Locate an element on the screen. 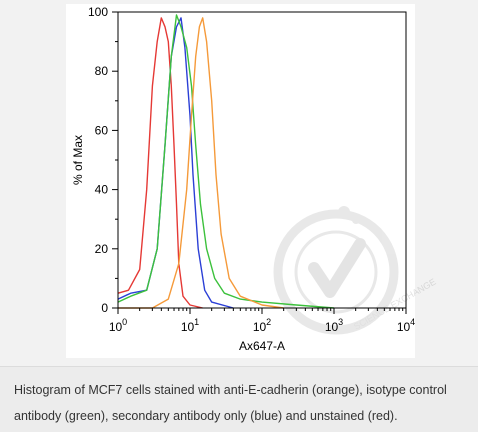 The width and height of the screenshot is (478, 432). x-tick-label: 10³ is located at coordinates (334, 325).